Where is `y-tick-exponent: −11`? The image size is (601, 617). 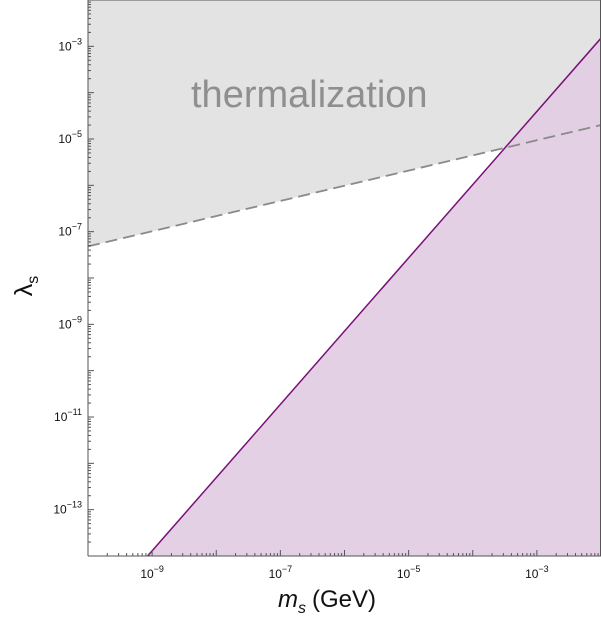 y-tick-exponent: −11 is located at coordinates (74, 412).